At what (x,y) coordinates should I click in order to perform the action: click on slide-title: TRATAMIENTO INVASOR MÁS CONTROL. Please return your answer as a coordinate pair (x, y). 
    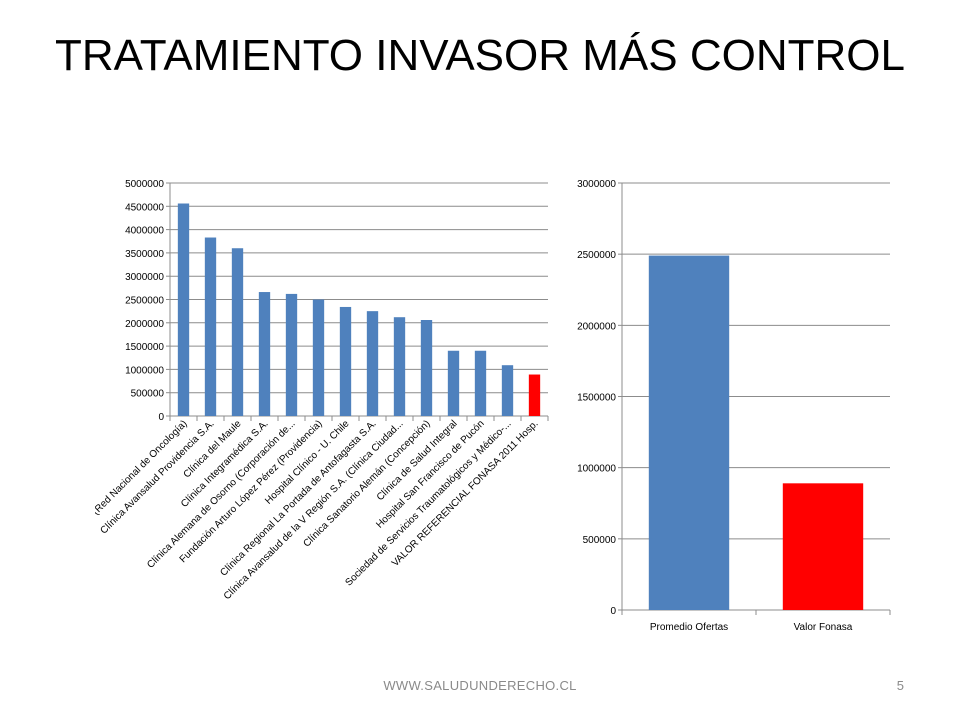
    Looking at the image, I should click on (480, 55).